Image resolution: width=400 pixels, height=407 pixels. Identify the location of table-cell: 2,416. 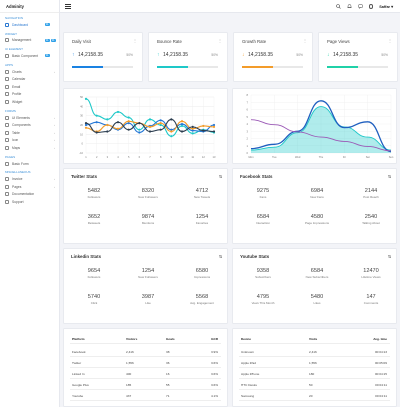
(130, 352).